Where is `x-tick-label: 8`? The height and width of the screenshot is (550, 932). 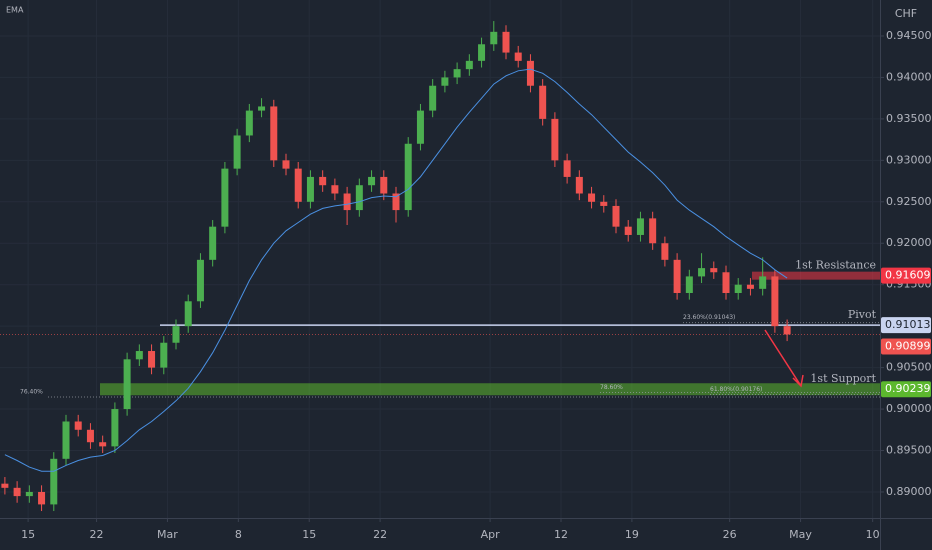 x-tick-label: 8 is located at coordinates (238, 534).